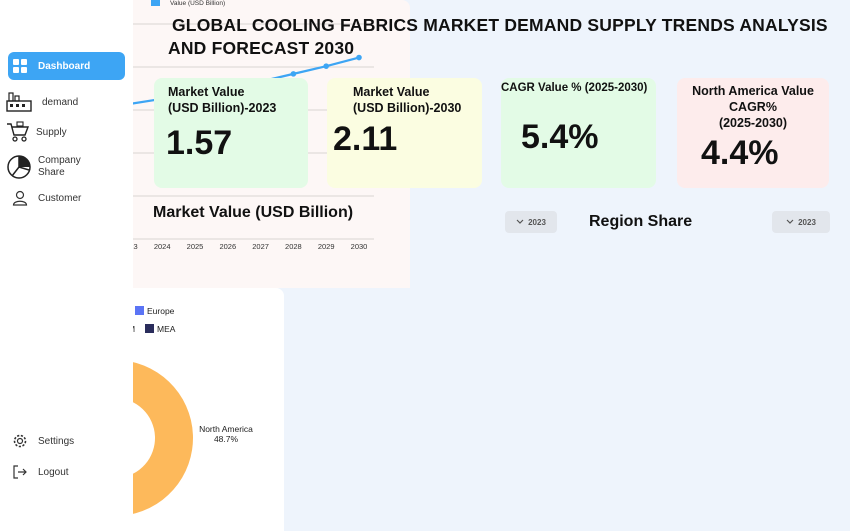 The height and width of the screenshot is (531, 850). What do you see at coordinates (19, 167) in the screenshot?
I see `pie-icon` at bounding box center [19, 167].